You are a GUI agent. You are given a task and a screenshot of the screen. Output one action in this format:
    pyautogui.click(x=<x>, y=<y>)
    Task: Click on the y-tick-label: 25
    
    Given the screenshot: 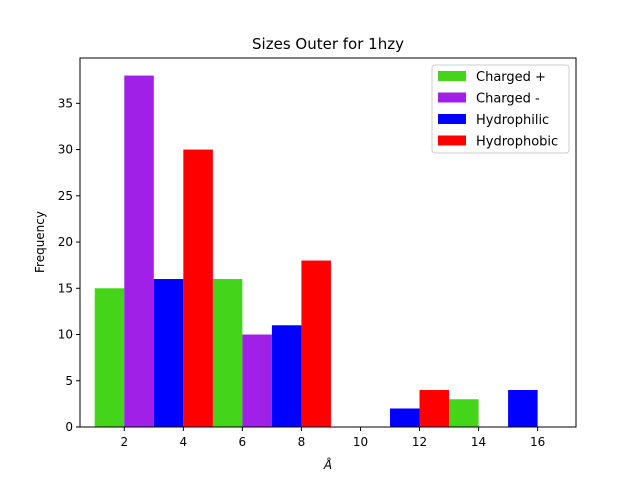 What is the action you would take?
    pyautogui.click(x=65, y=196)
    